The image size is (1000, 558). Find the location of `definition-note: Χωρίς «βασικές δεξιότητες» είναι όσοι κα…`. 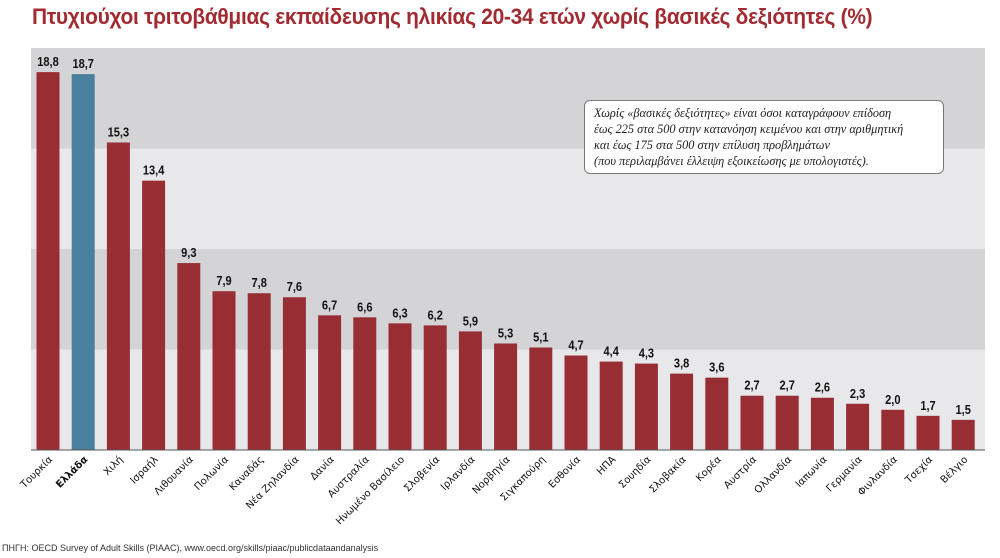

definition-note: Χωρίς «βασικές δεξιότητες» είναι όσοι κα… is located at coordinates (764, 137).